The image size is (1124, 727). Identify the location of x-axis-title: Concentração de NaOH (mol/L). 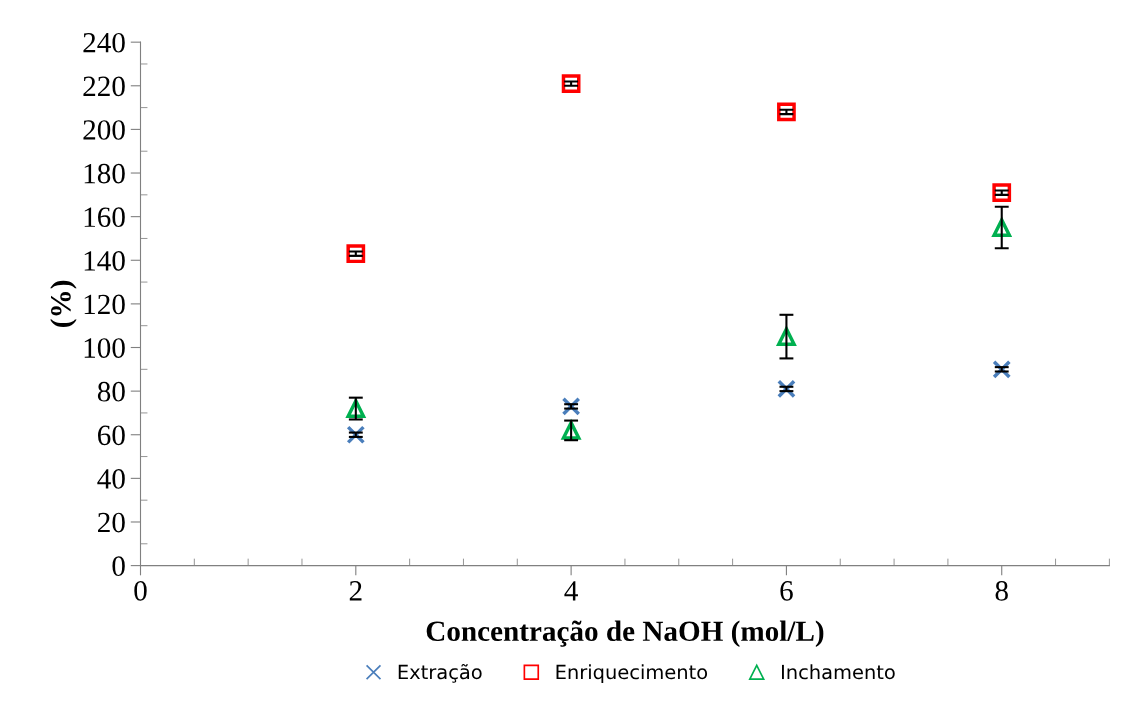
(625, 634).